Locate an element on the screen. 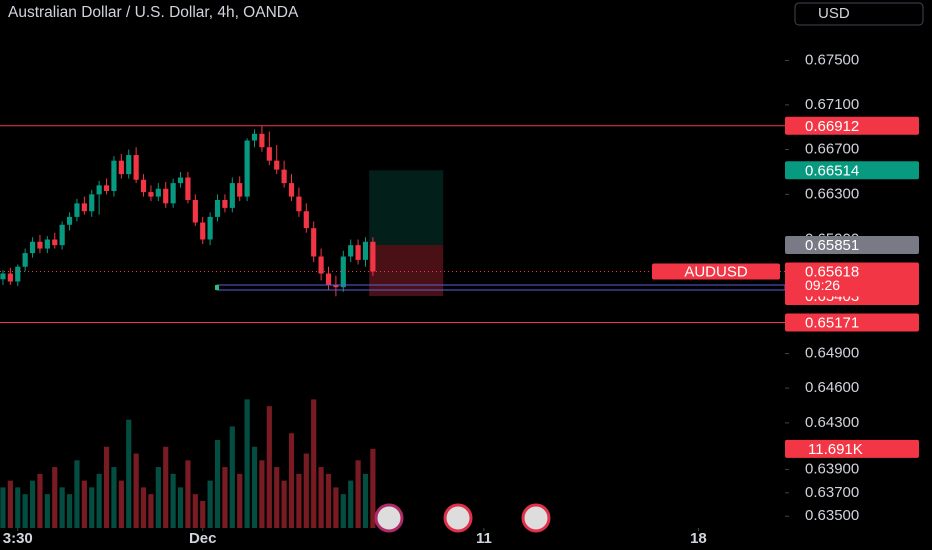  volume-box is located at coordinates (852, 448).